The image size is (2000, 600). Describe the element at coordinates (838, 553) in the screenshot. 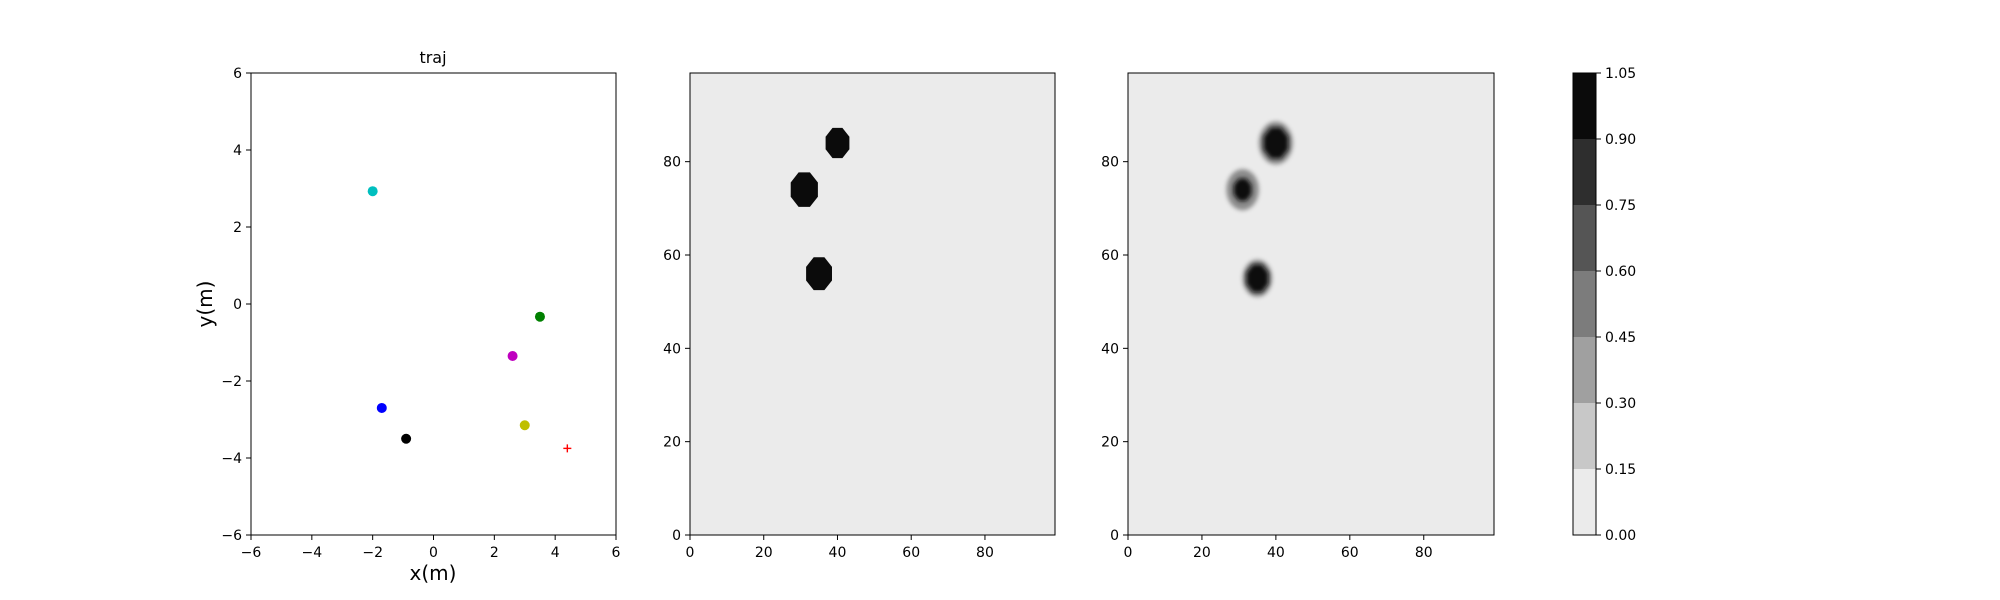

I see `heatmap-1-x-tick-label: 40` at that location.